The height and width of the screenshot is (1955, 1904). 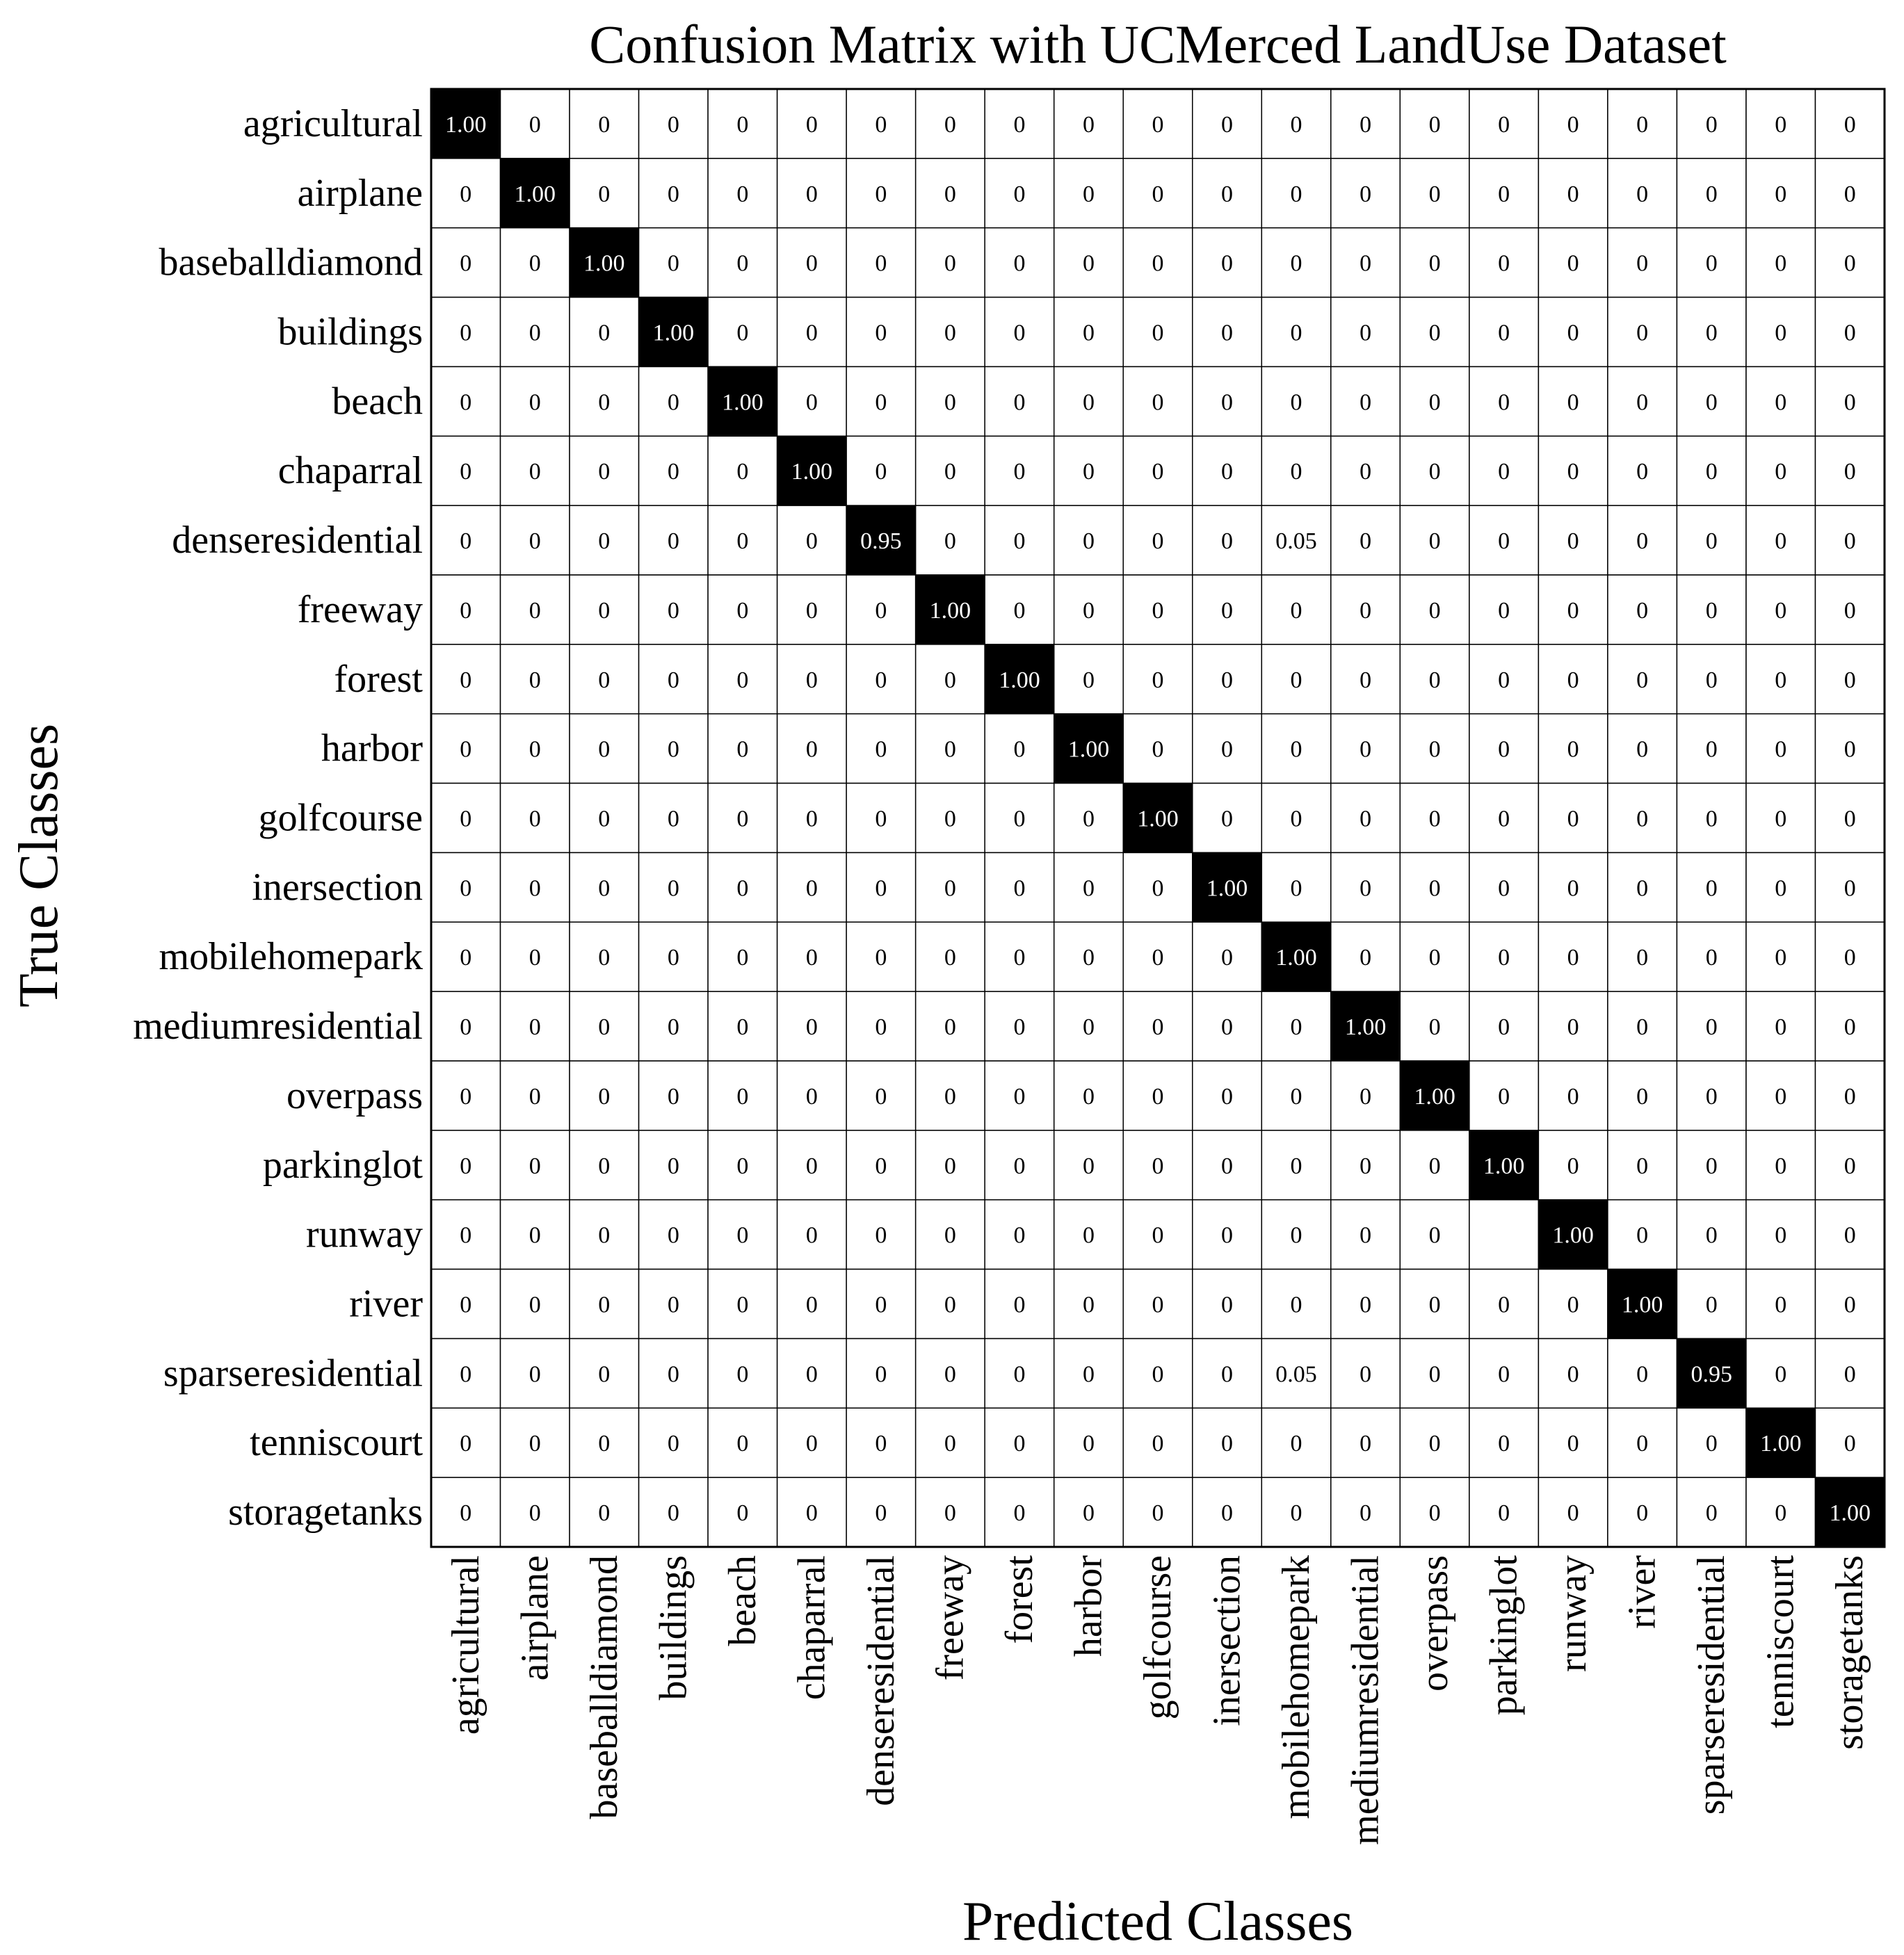 What do you see at coordinates (1088, 1606) in the screenshot?
I see `column-label: harbor` at bounding box center [1088, 1606].